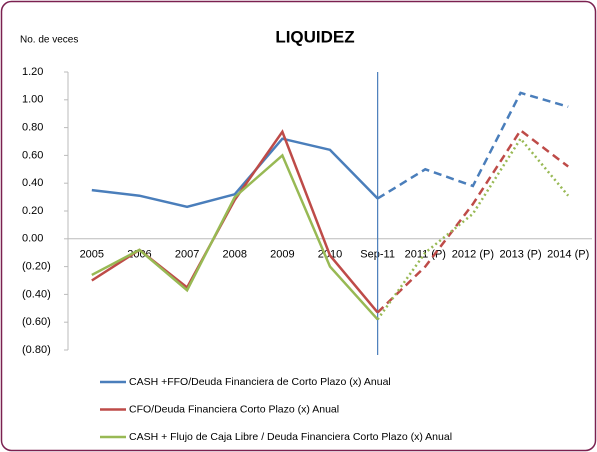 The image size is (597, 452). I want to click on x-tick-label: 2005, so click(92, 255).